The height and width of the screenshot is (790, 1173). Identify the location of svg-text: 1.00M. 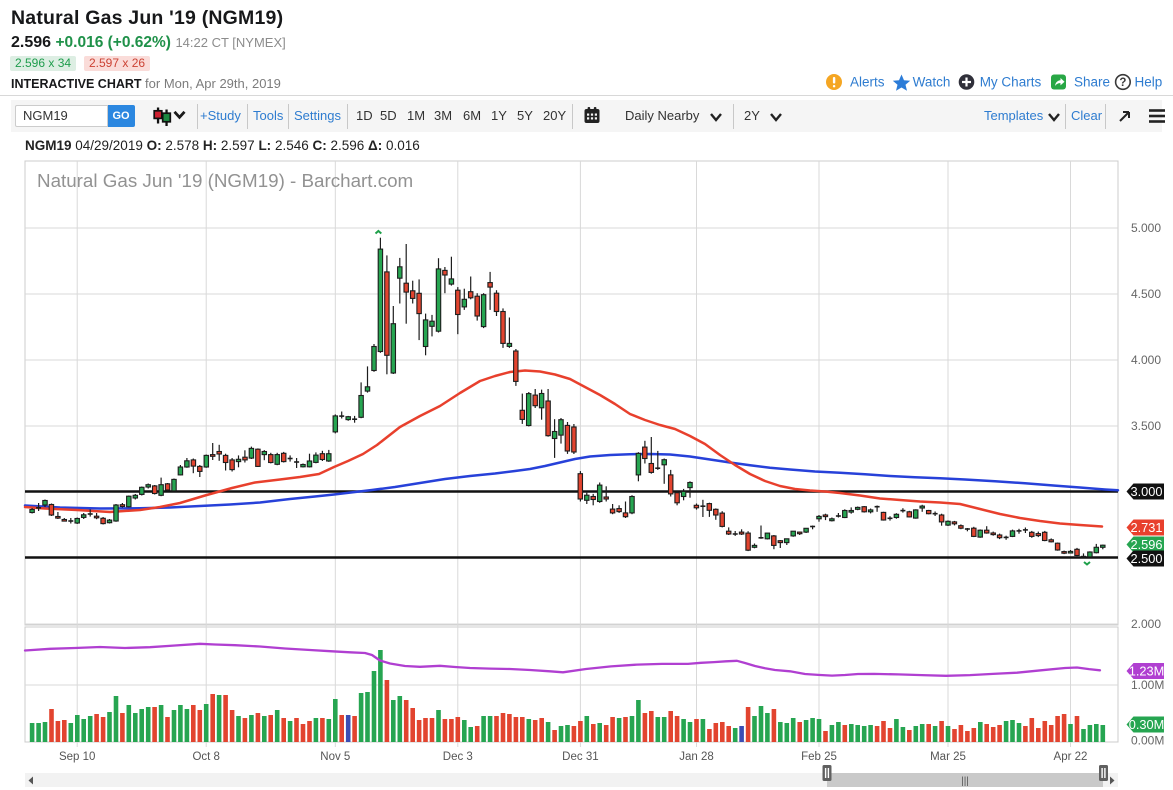
(1147, 685).